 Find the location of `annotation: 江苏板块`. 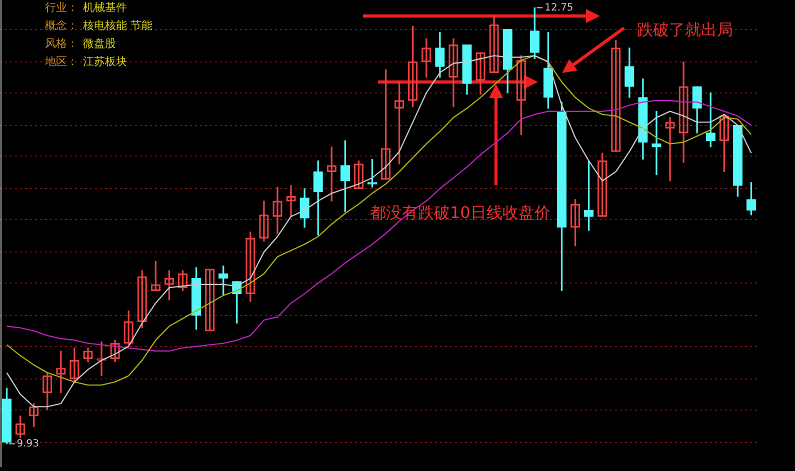

annotation: 江苏板块 is located at coordinates (105, 62).